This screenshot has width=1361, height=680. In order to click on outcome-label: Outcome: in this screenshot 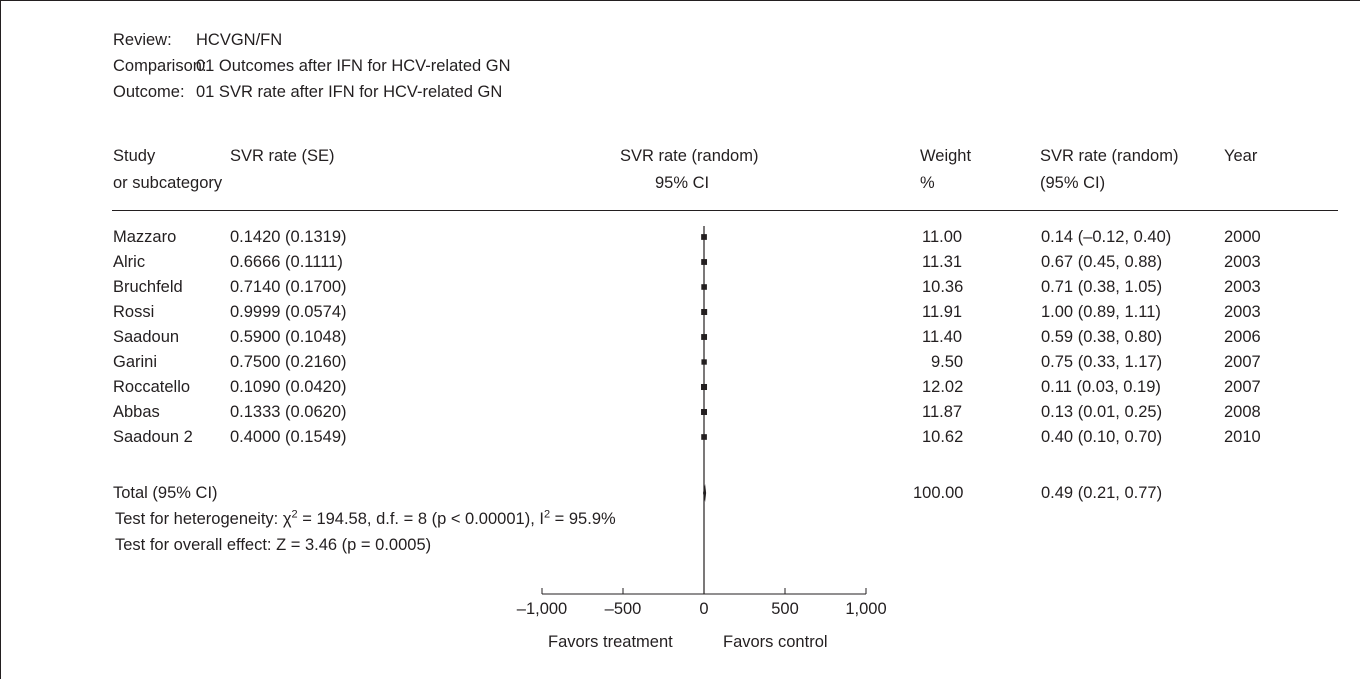, I will do `click(149, 92)`.